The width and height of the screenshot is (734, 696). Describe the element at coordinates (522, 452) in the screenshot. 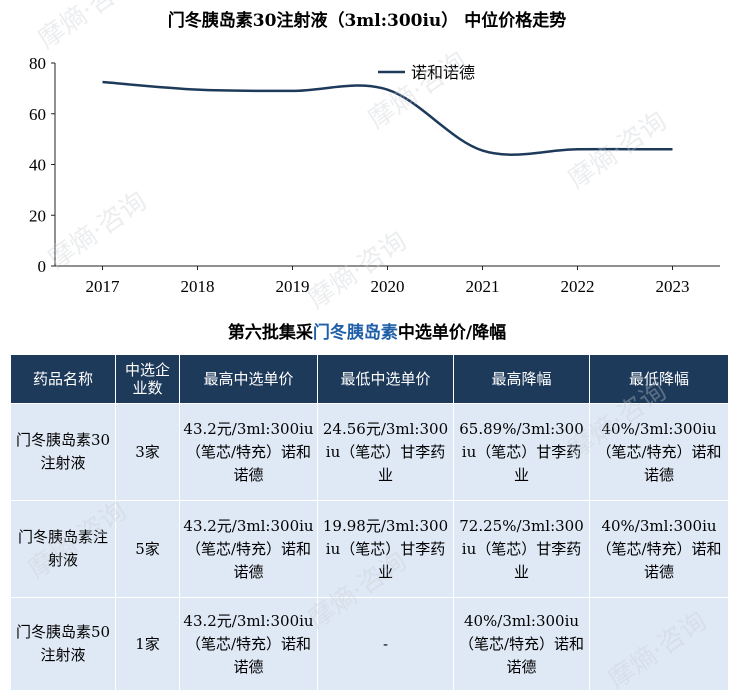

I see `cell-max-drop: 65.89%/3ml:300iu（笔芯）甘李药业` at that location.